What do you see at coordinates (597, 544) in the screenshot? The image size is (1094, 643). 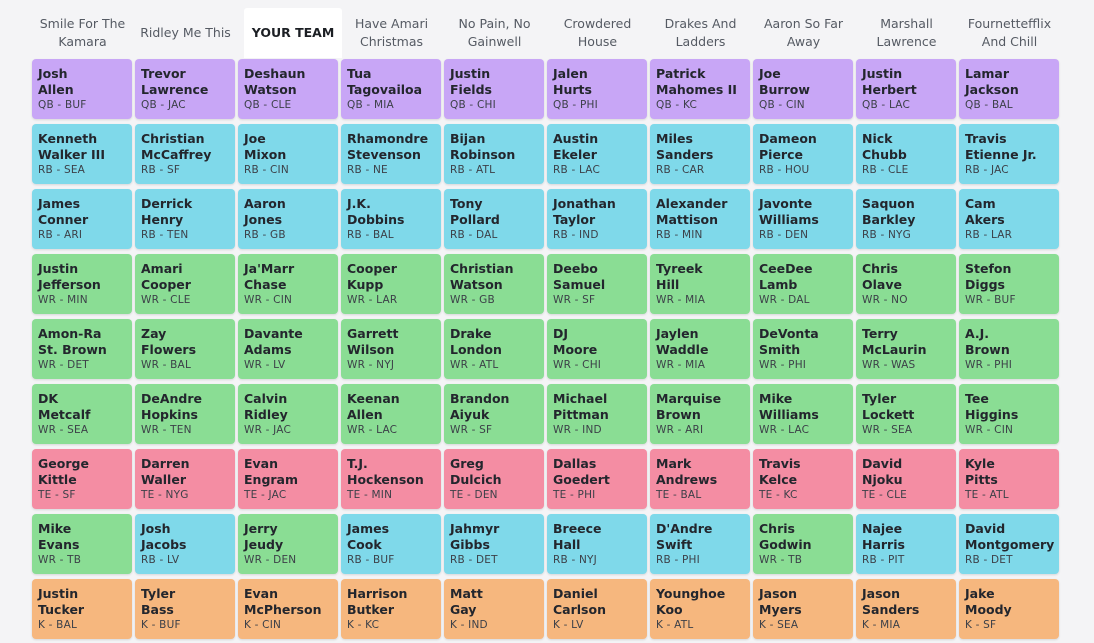 I see `player-card: Breece Hall RB - NYJ` at bounding box center [597, 544].